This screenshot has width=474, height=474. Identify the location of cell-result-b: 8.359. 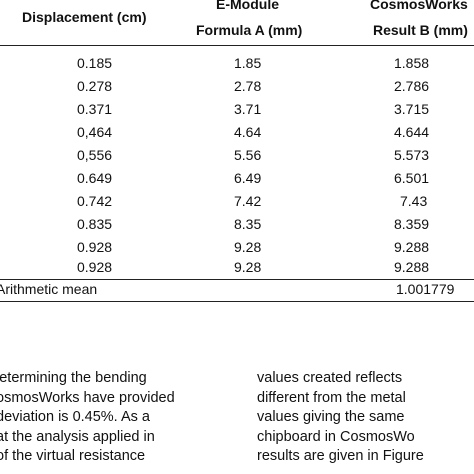
(412, 224).